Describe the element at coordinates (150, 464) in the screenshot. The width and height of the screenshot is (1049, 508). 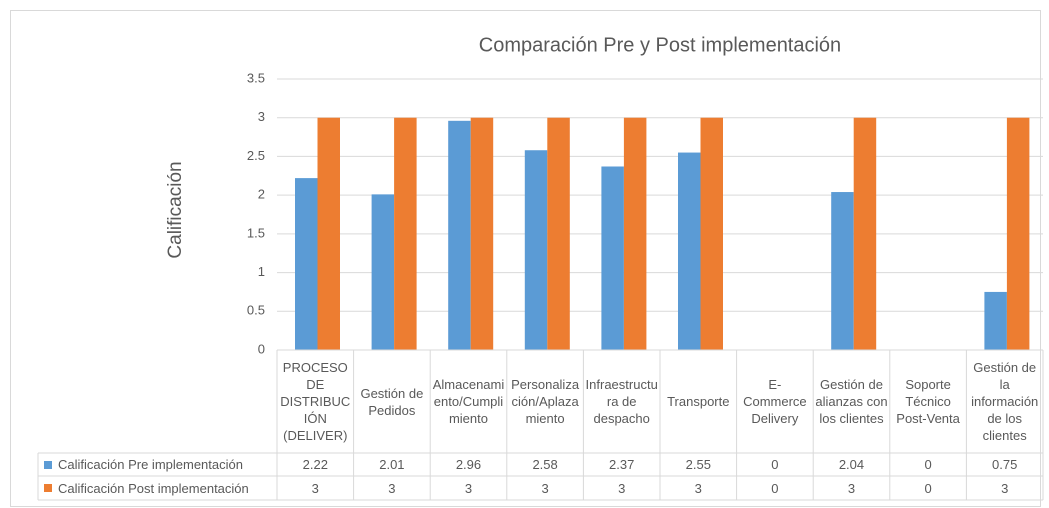
I see `legend-label: Calificación Pre implementación` at that location.